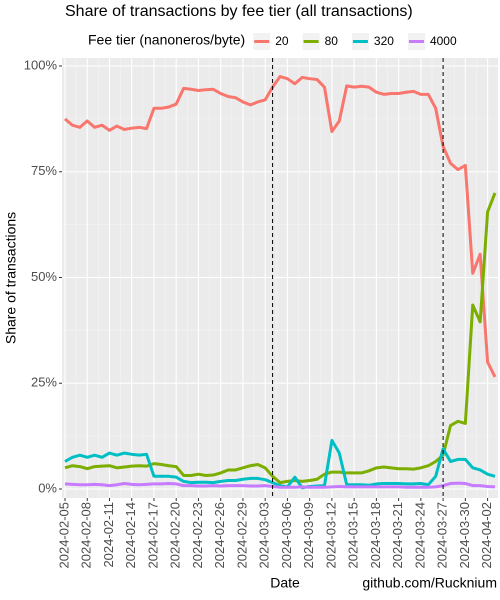 The width and height of the screenshot is (500, 600). What do you see at coordinates (384, 41) in the screenshot?
I see `legend-label: 320` at bounding box center [384, 41].